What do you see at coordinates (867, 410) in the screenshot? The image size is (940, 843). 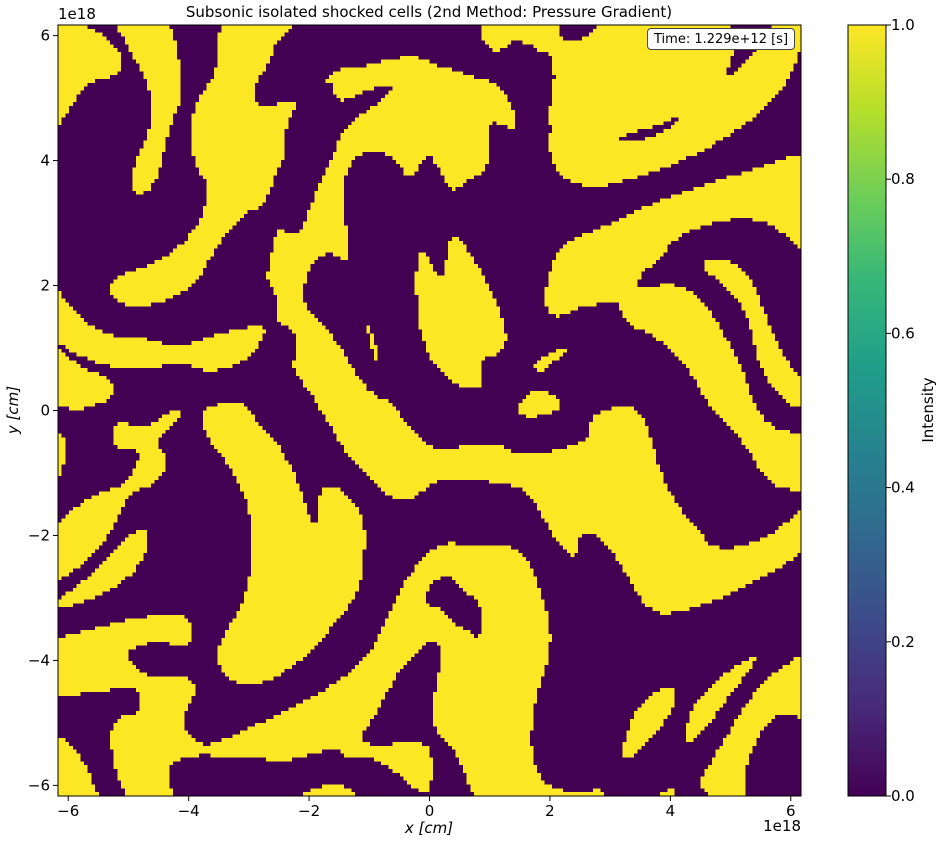 I see `colorbar` at bounding box center [867, 410].